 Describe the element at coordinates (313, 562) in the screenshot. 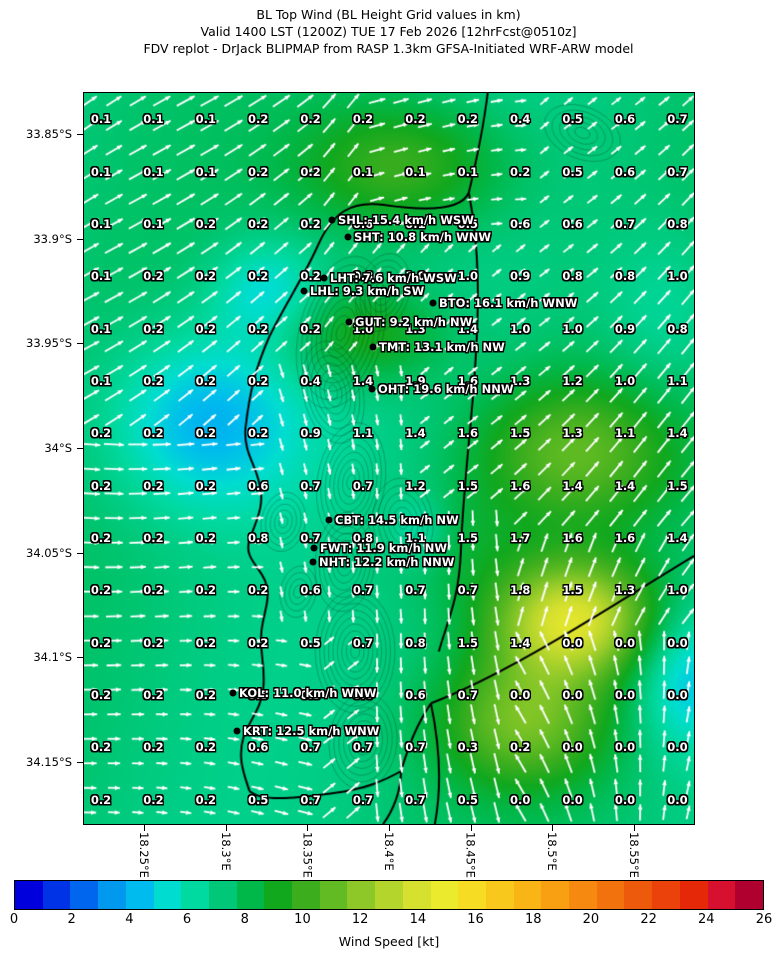

I see `station-marker-nht` at that location.